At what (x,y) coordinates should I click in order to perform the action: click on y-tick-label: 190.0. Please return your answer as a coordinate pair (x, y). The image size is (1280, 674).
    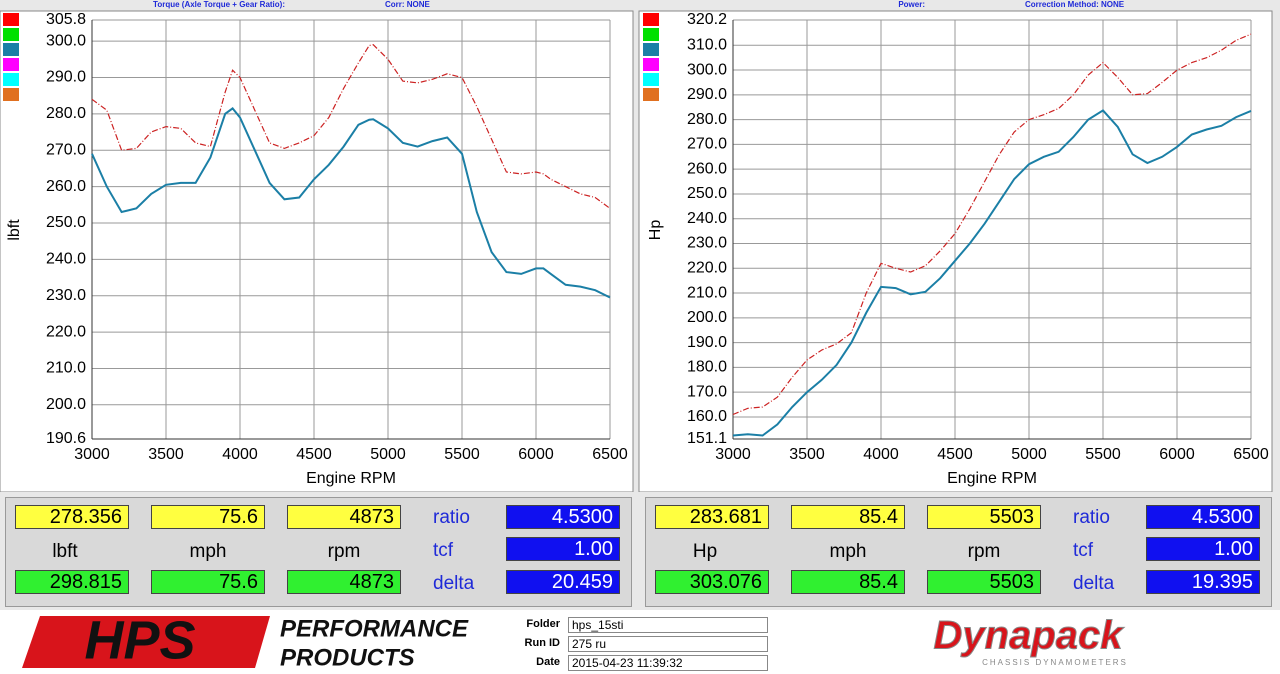
    Looking at the image, I should click on (707, 342).